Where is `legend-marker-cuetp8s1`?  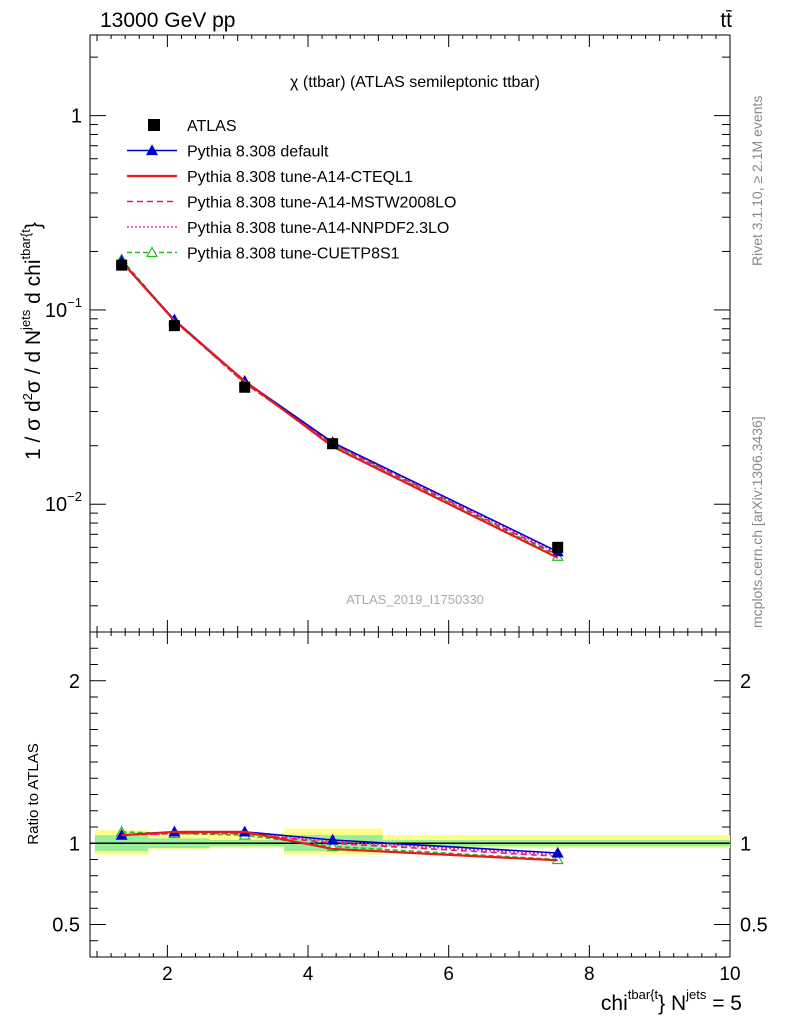
legend-marker-cuetp8s1 is located at coordinates (152, 252).